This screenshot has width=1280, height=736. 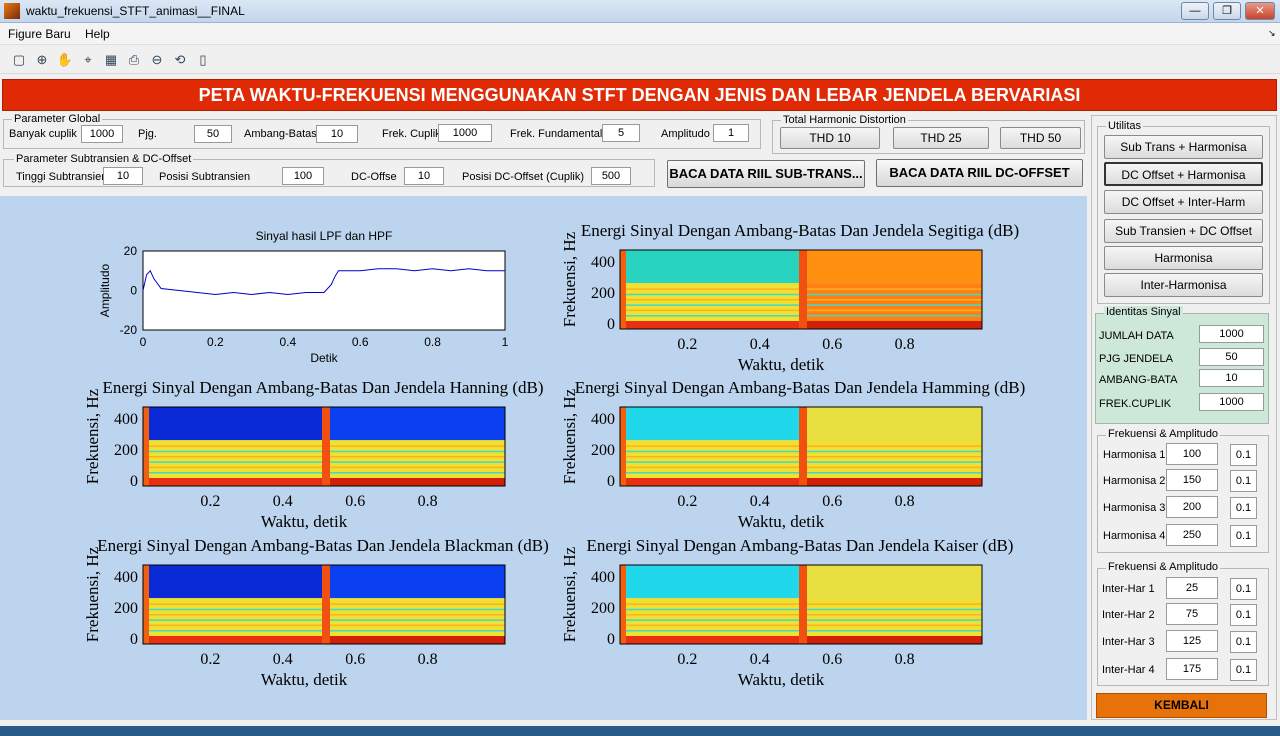 I want to click on taskbar, so click(x=640, y=731).